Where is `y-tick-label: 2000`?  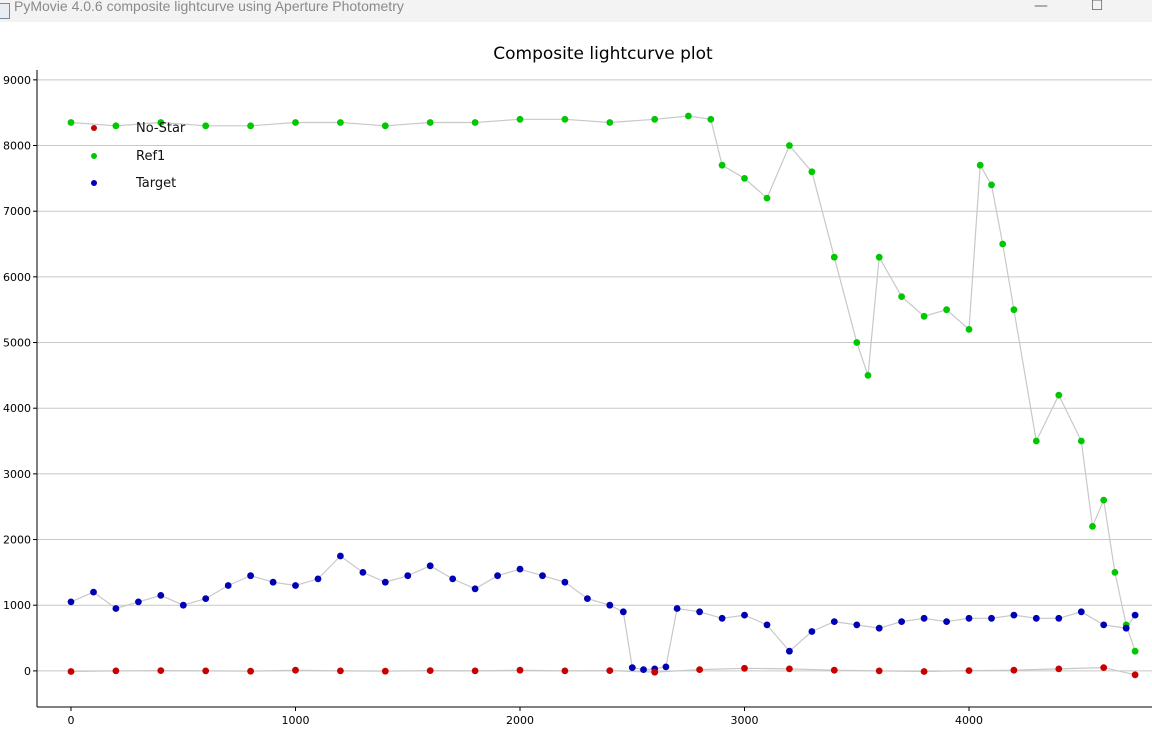
y-tick-label: 2000 is located at coordinates (17, 540).